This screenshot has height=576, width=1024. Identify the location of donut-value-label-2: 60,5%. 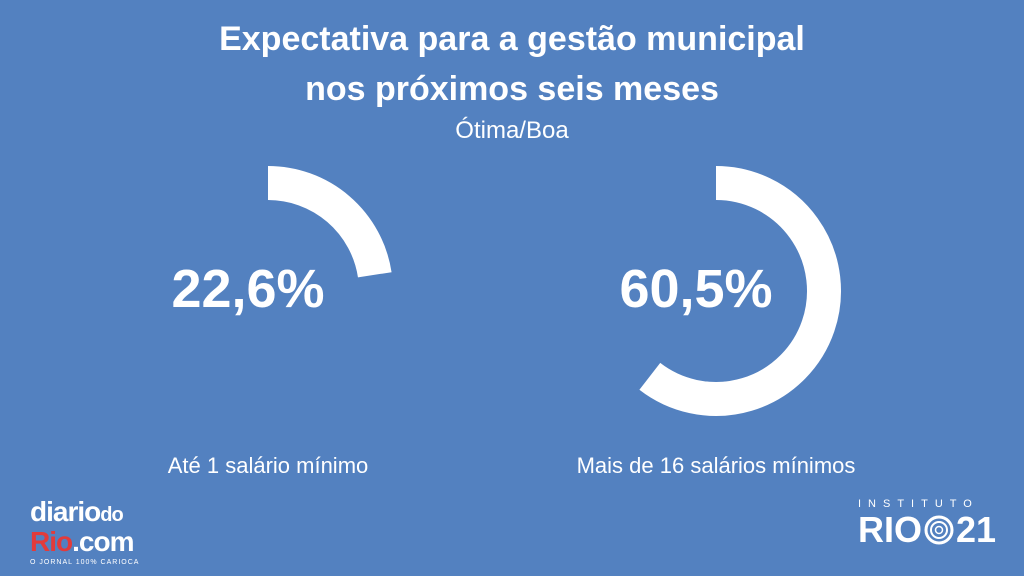
(696, 289).